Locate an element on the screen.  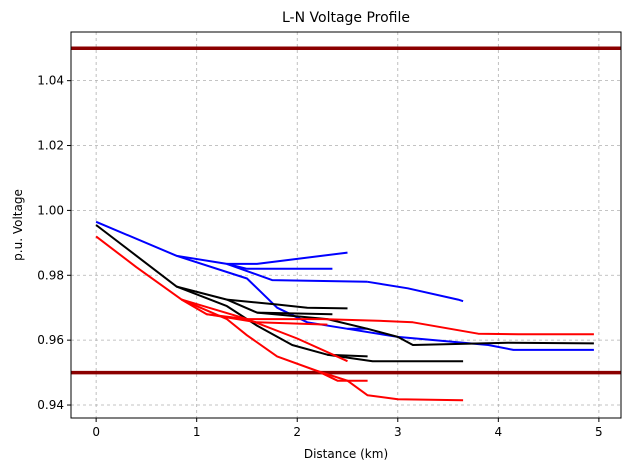
y-axis-label: p.u. Voltage is located at coordinates (18, 225).